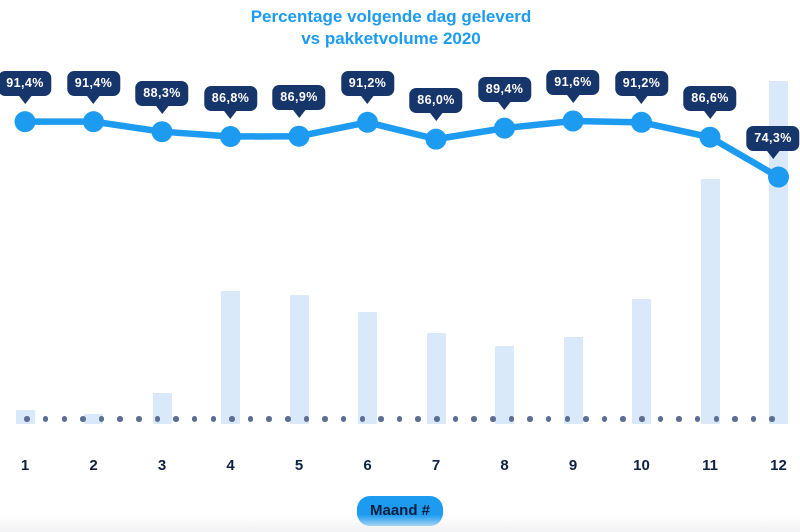  Describe the element at coordinates (641, 465) in the screenshot. I see `x-axis-label: 10` at that location.